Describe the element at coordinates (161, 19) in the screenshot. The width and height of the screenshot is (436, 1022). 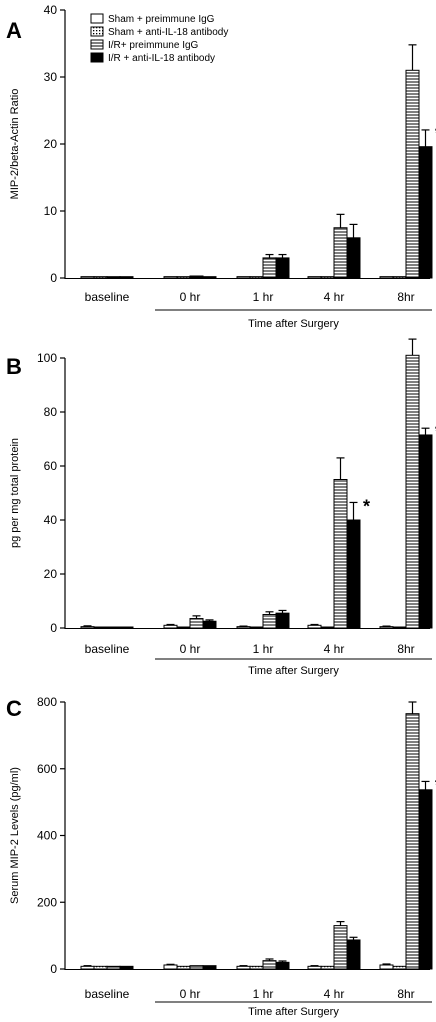
I see `legend-label: Sham + preimmune IgG` at that location.